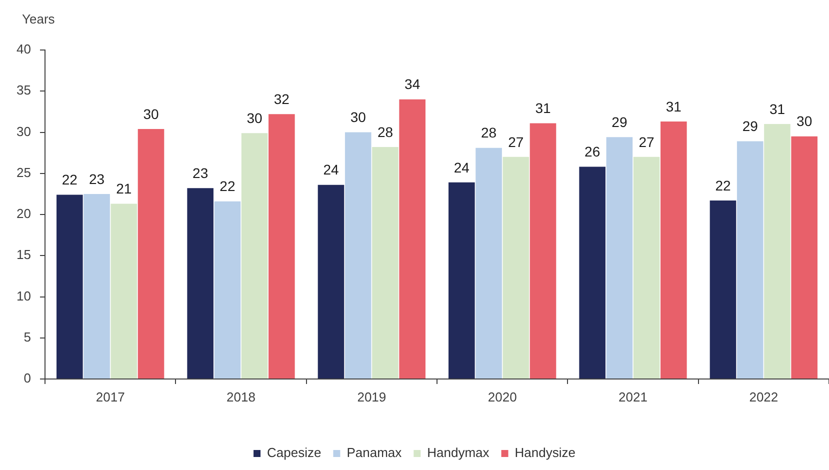 Image resolution: width=829 pixels, height=470 pixels. Describe the element at coordinates (124, 188) in the screenshot. I see `data-label: 21` at that location.